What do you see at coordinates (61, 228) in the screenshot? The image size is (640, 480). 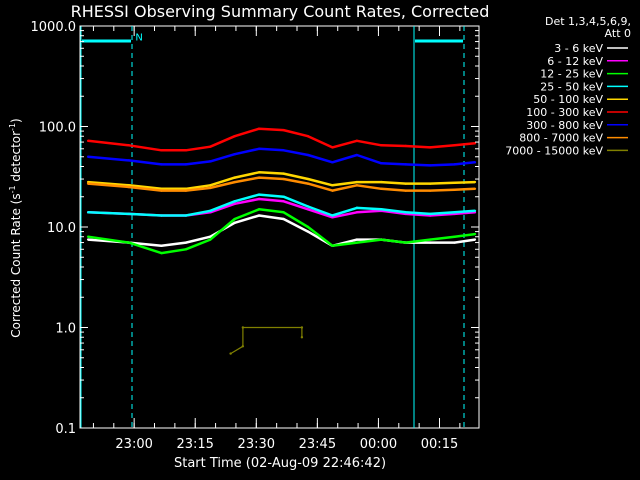 I see `y-tick-label: 10.0` at bounding box center [61, 228].